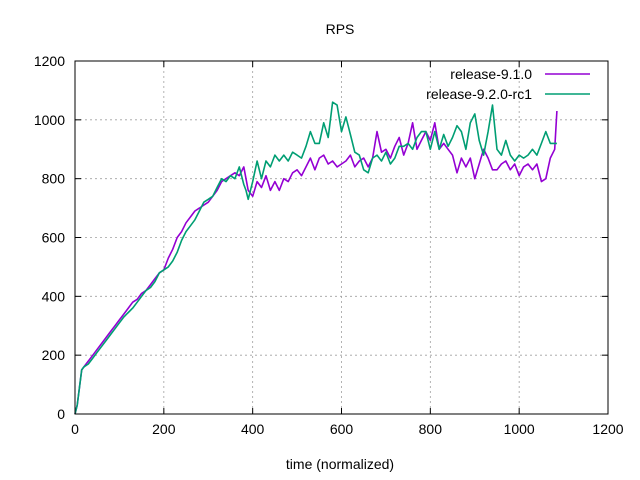 This screenshot has width=640, height=480. Describe the element at coordinates (508, 84) in the screenshot. I see `legend: release-9.1.0 release-9.2.0-rc1` at that location.